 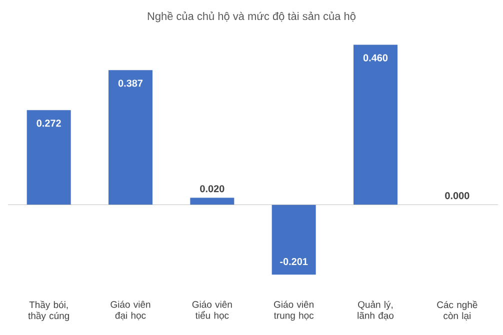 I want to click on x-tick-label: Quản lý, lãnh đạo, so click(x=376, y=310).